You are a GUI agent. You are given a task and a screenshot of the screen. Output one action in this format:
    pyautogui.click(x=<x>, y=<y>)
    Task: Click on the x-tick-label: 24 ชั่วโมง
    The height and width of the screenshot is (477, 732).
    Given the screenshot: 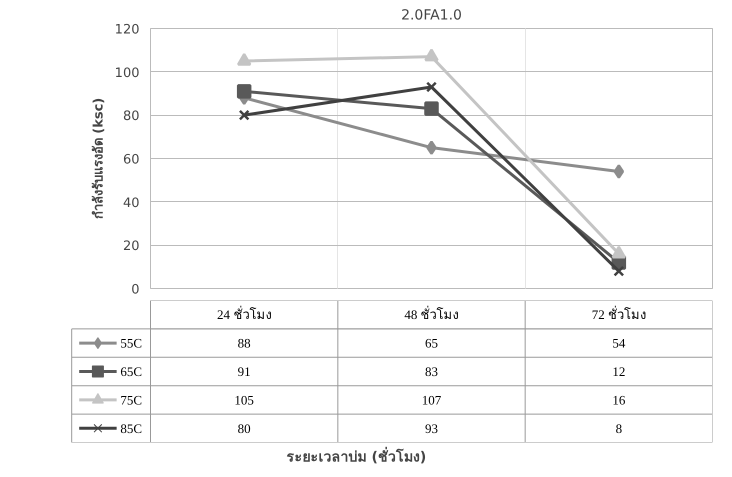 What is the action you would take?
    pyautogui.click(x=244, y=314)
    